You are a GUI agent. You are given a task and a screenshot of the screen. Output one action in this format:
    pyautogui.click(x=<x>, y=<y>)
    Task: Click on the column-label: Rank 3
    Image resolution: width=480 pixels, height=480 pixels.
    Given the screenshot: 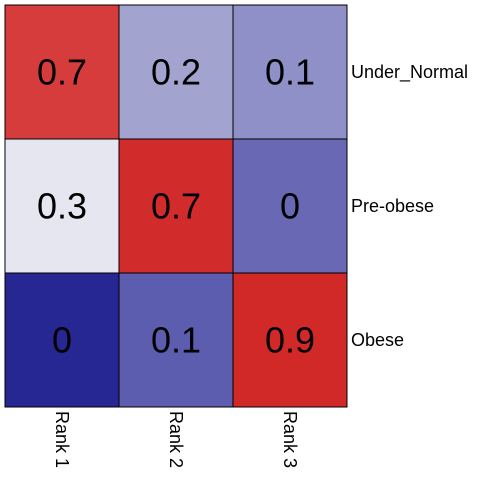 What is the action you would take?
    pyautogui.click(x=290, y=439)
    